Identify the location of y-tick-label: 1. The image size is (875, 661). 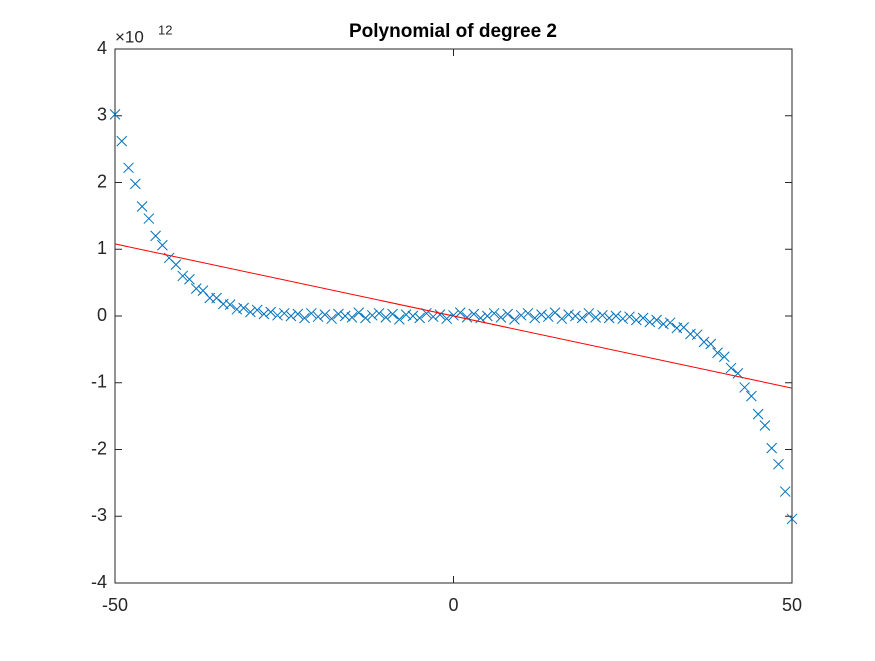
(102, 248).